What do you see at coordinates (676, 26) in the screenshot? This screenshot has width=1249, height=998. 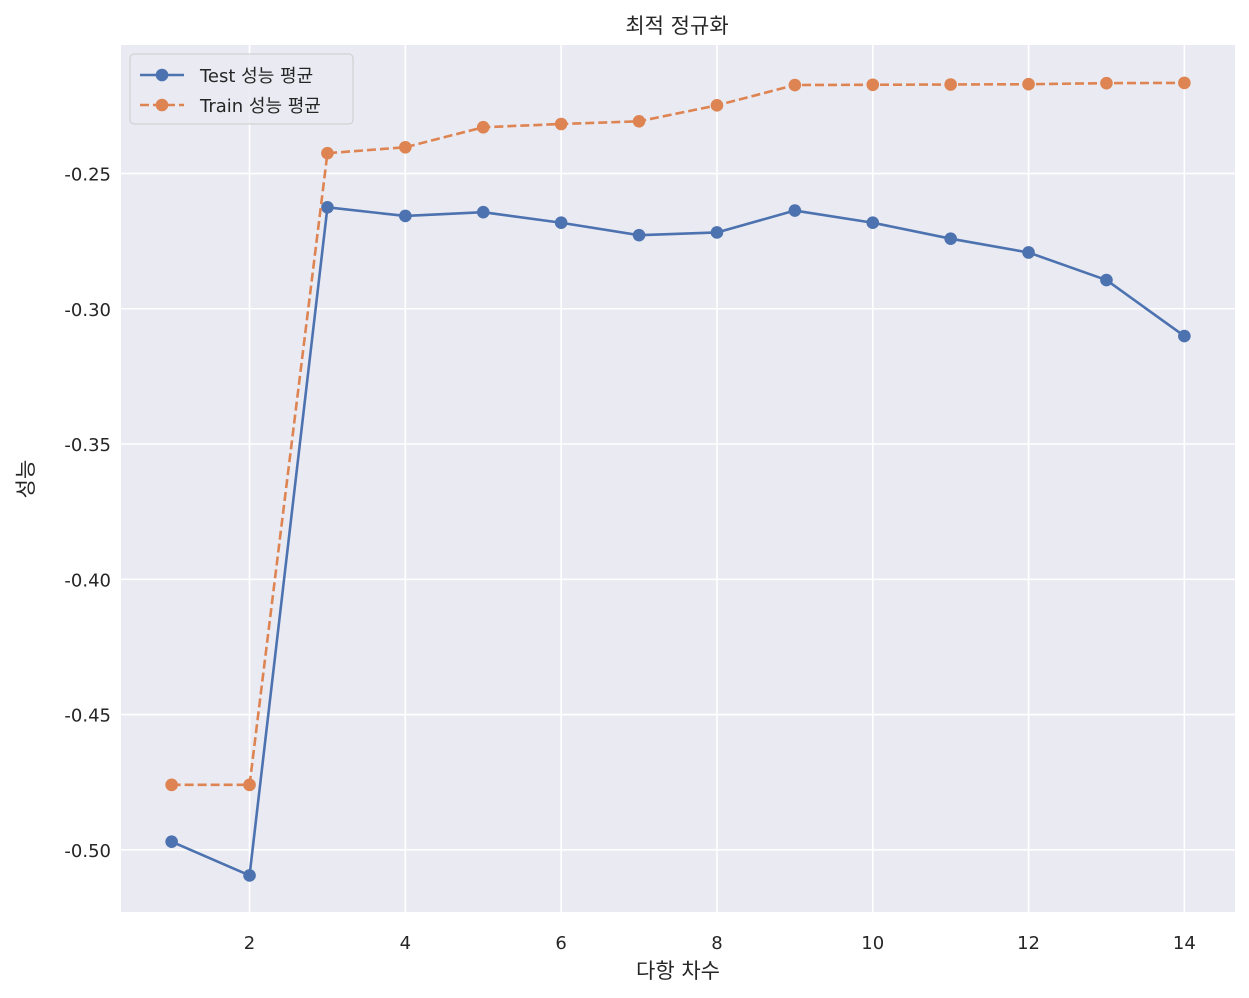 I see `chart-title: 최적 정규화` at bounding box center [676, 26].